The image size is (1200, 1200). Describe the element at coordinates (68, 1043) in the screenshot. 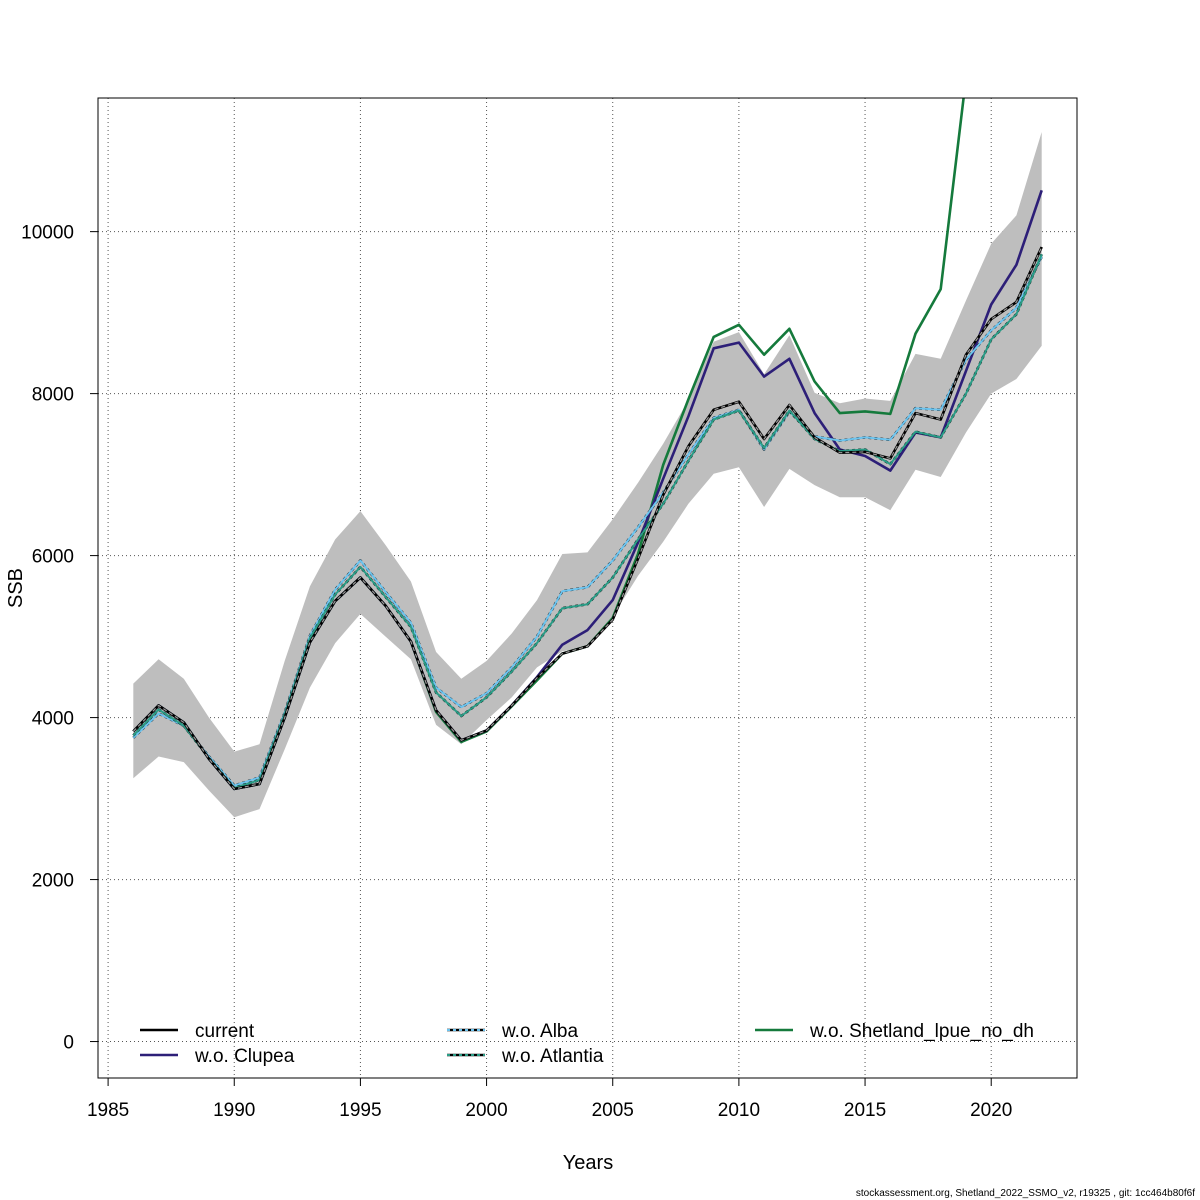

I see `y-tick-label: 0` at that location.